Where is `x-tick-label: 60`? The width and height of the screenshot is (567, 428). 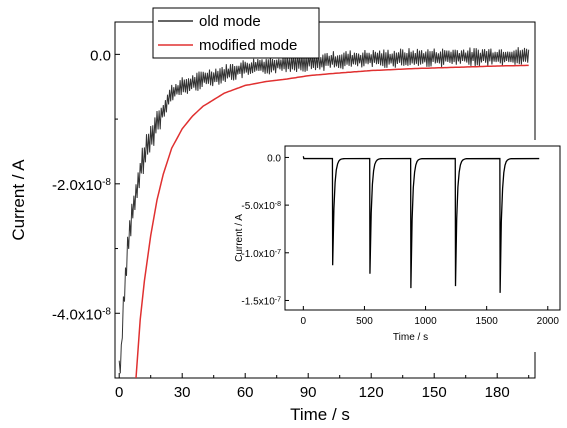 x-tick-label: 60 is located at coordinates (245, 392).